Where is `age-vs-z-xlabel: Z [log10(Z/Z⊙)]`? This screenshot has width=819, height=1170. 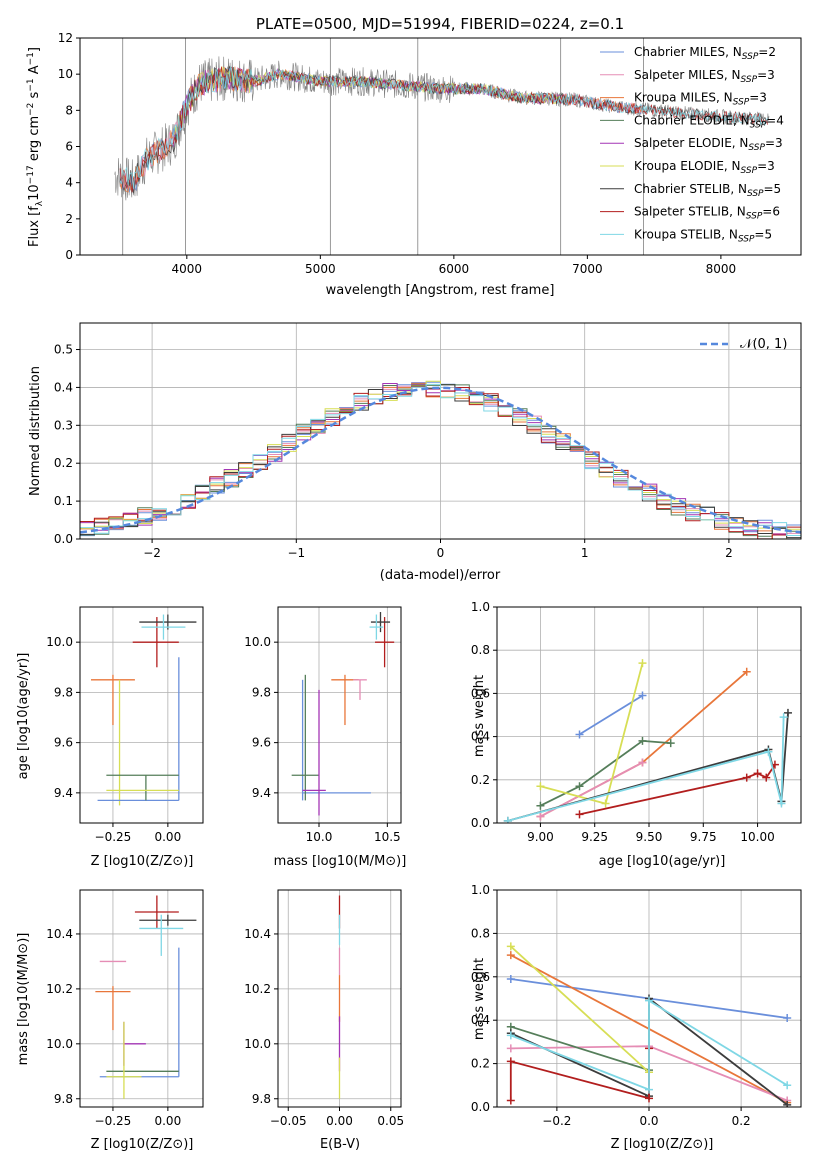
age-vs-z-xlabel: Z [log10(Z/Z⊙)] is located at coordinates (142, 861).